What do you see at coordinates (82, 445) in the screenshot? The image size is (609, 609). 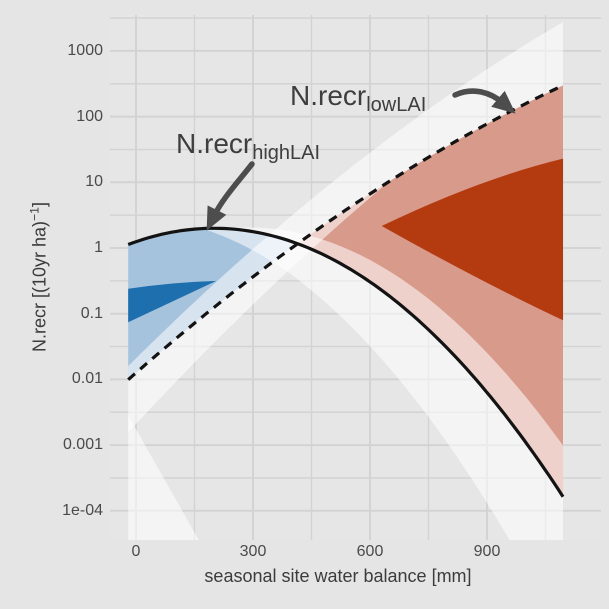 I see `y-tick-label: 0.001` at bounding box center [82, 445].